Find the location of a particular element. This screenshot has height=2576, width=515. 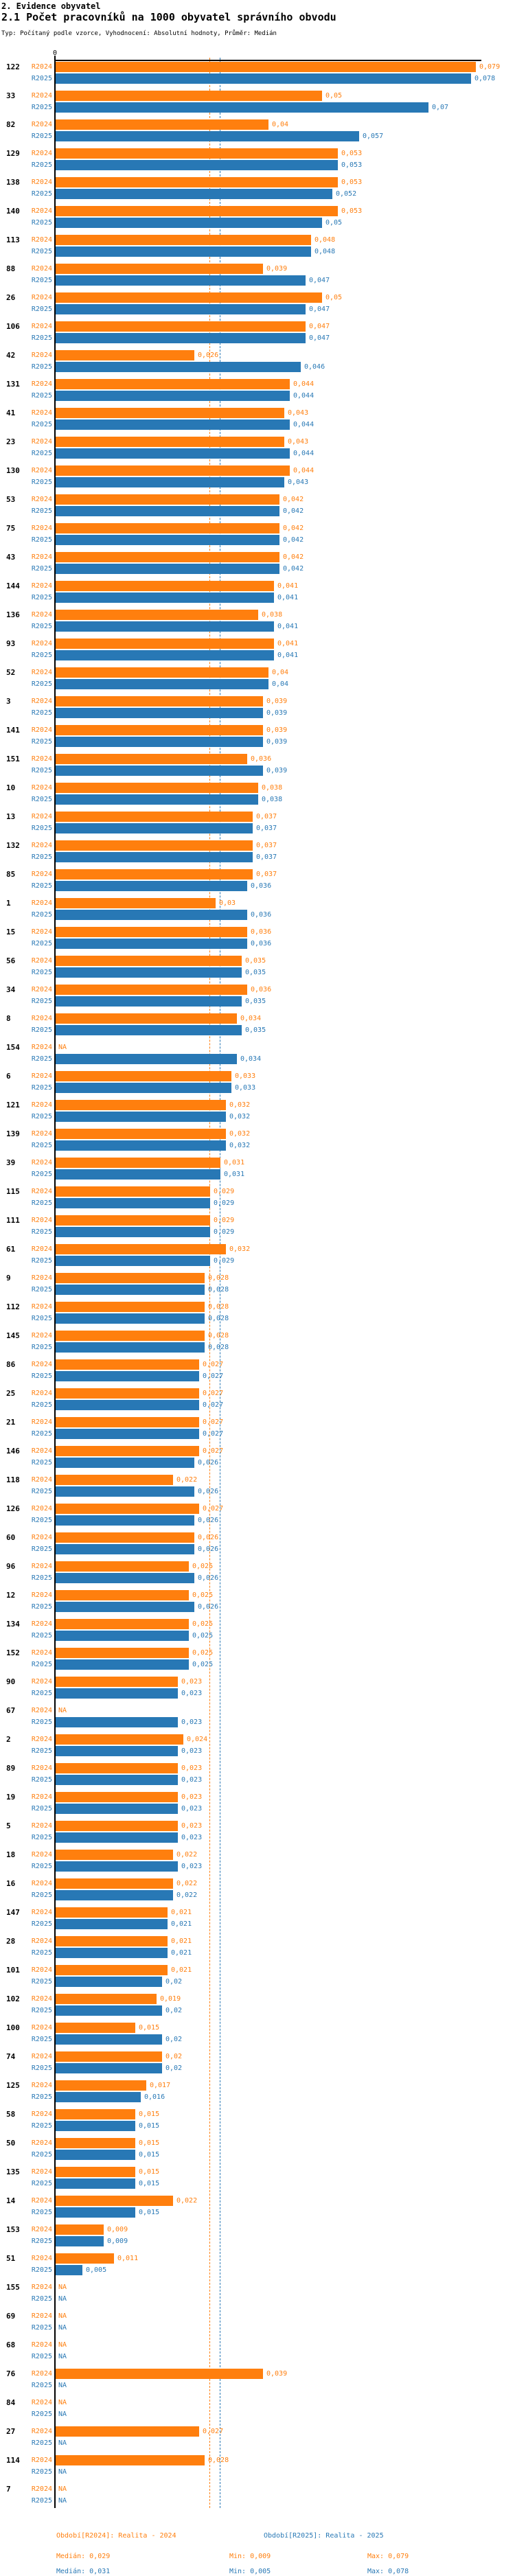

group-id-label: 41 is located at coordinates (11, 413).